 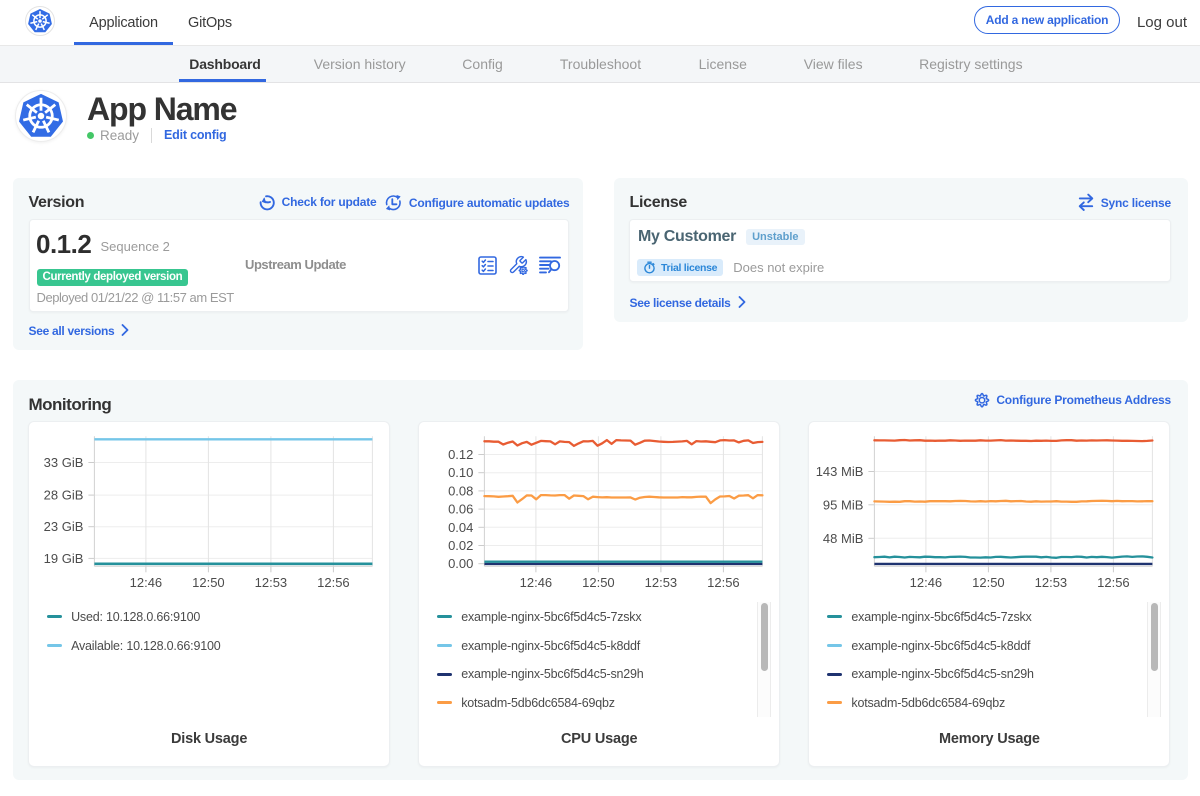 I want to click on svg-text: 0.04, so click(x=460, y=526).